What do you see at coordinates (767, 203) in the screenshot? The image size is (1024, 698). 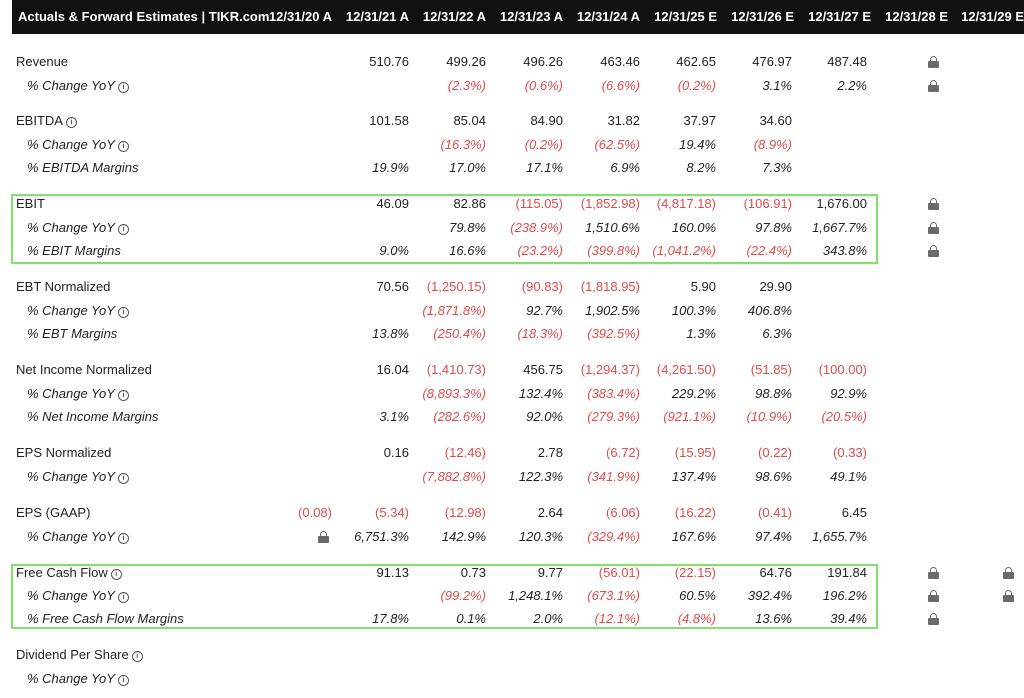 I see `table-cell: (106.91)` at bounding box center [767, 203].